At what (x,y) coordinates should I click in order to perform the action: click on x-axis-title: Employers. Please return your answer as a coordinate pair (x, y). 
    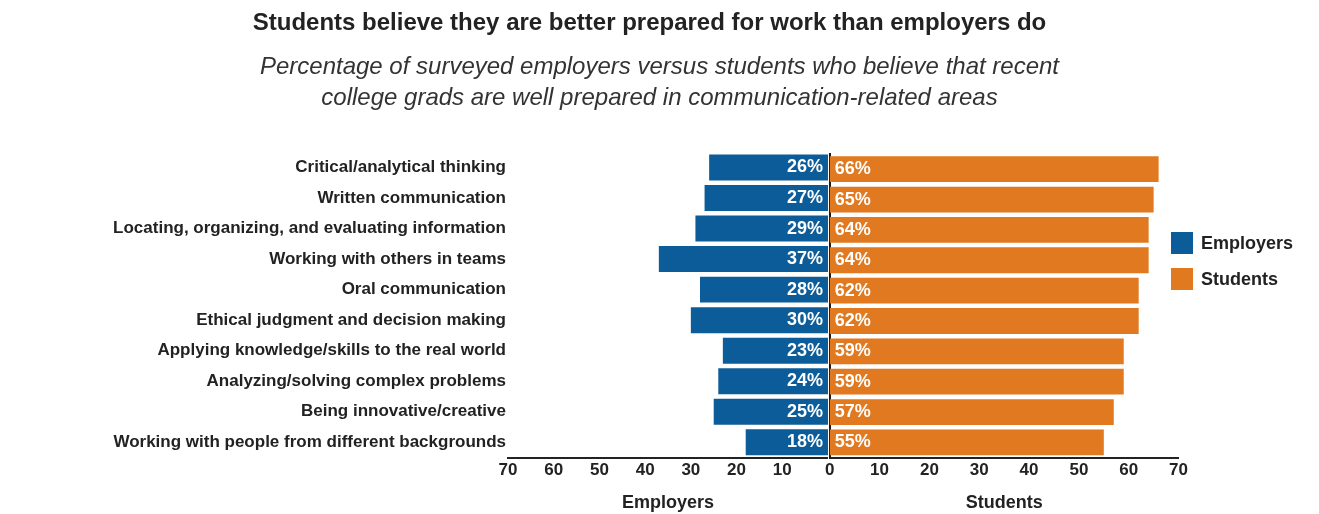
    Looking at the image, I should click on (668, 502).